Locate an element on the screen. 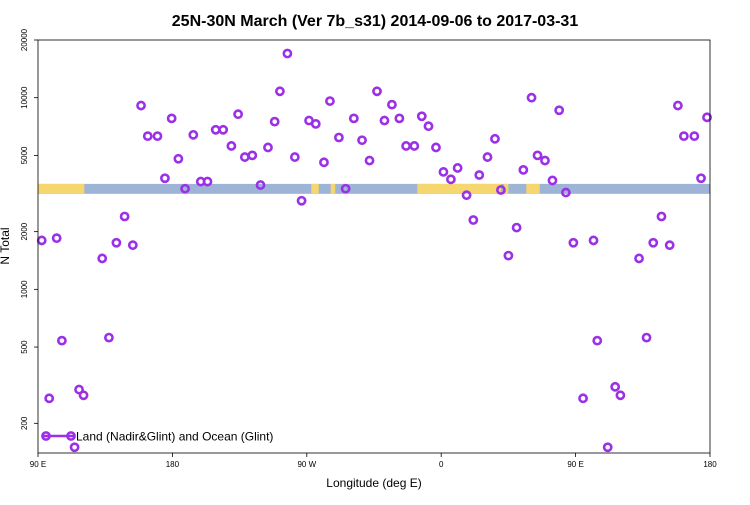  y-tick-label: 200 is located at coordinates (24, 423).